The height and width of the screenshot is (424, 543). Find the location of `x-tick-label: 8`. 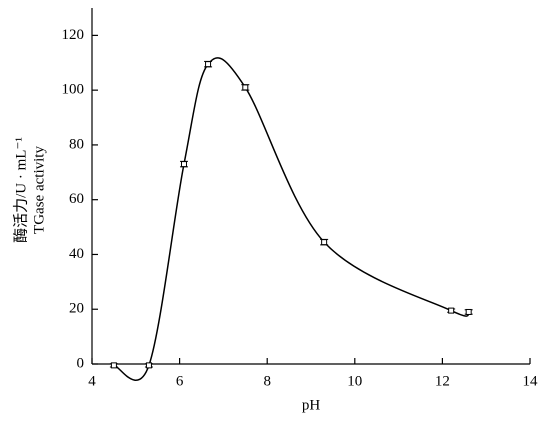

x-tick-label: 8 is located at coordinates (267, 381).